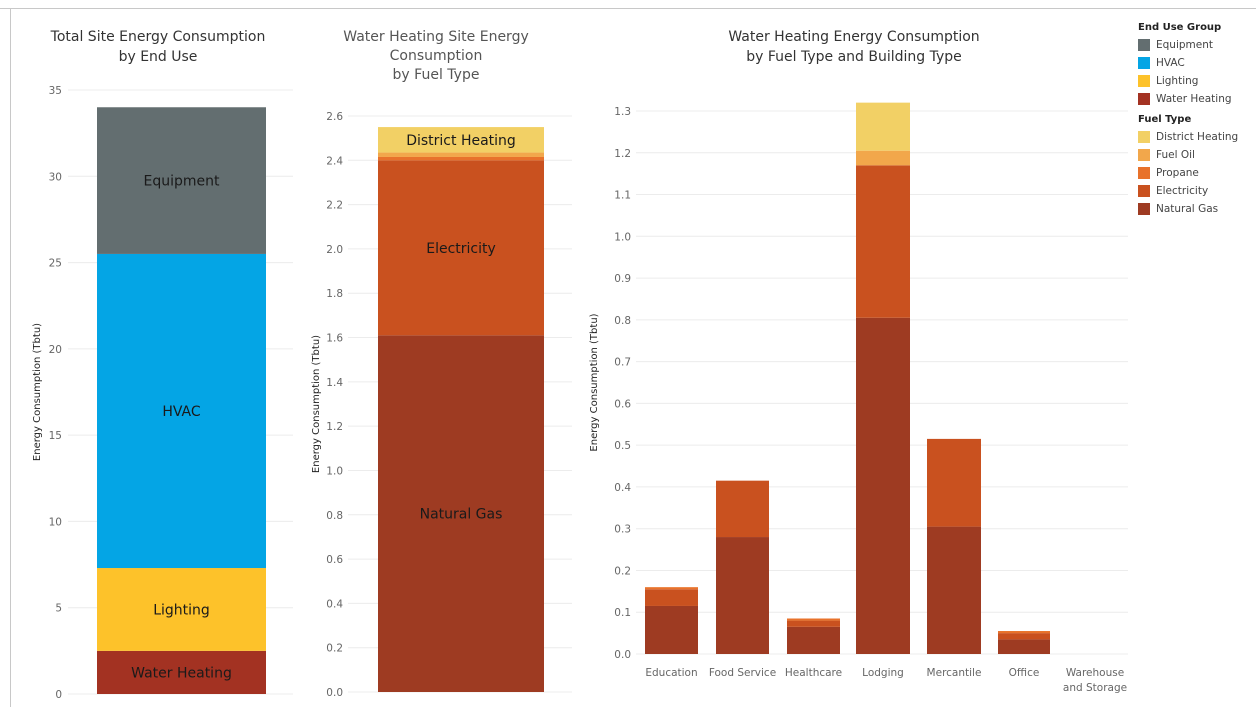 The height and width of the screenshot is (707, 1256). I want to click on legend-fuel-type-item: Electricity, so click(1197, 191).